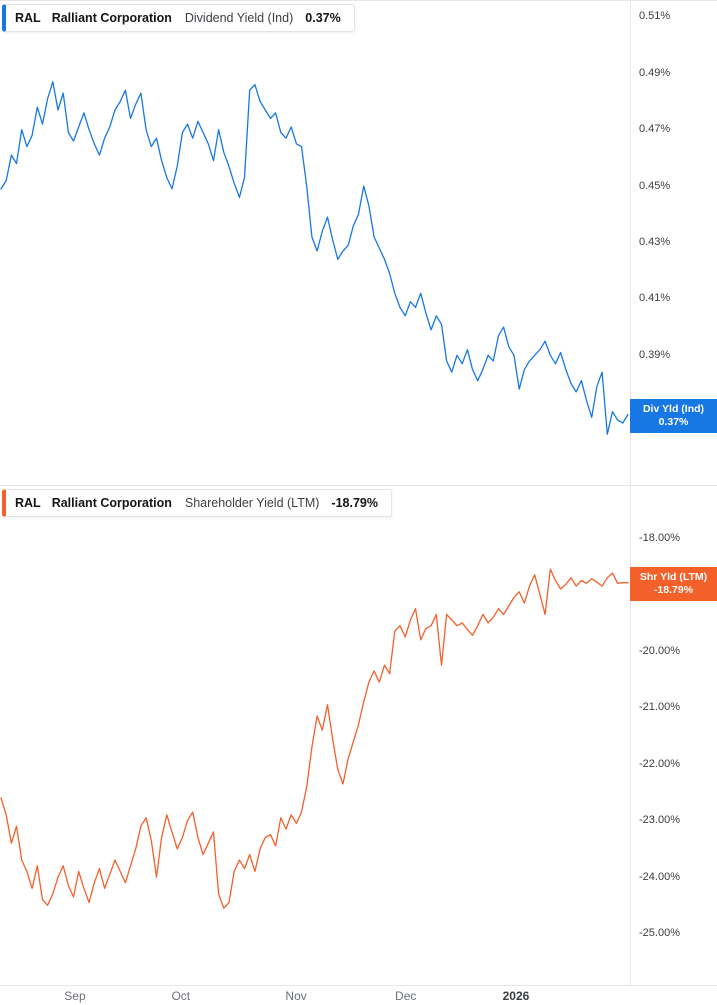  Describe the element at coordinates (516, 996) in the screenshot. I see `x-axis-label: 2026` at that location.